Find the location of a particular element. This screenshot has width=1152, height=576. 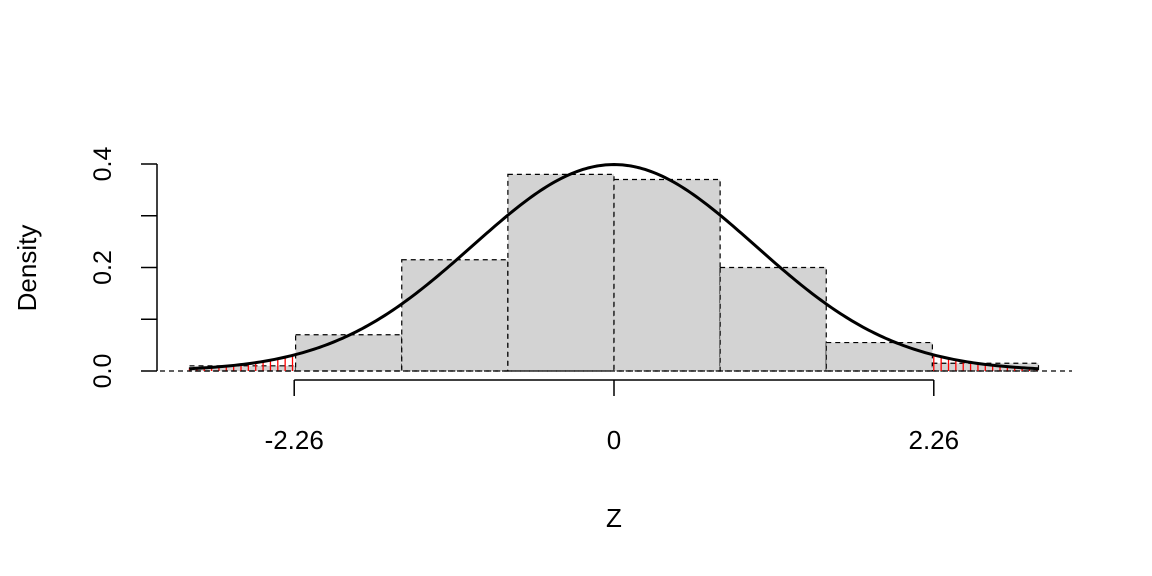

y-tick-label-2: 0.4 is located at coordinates (103, 164).